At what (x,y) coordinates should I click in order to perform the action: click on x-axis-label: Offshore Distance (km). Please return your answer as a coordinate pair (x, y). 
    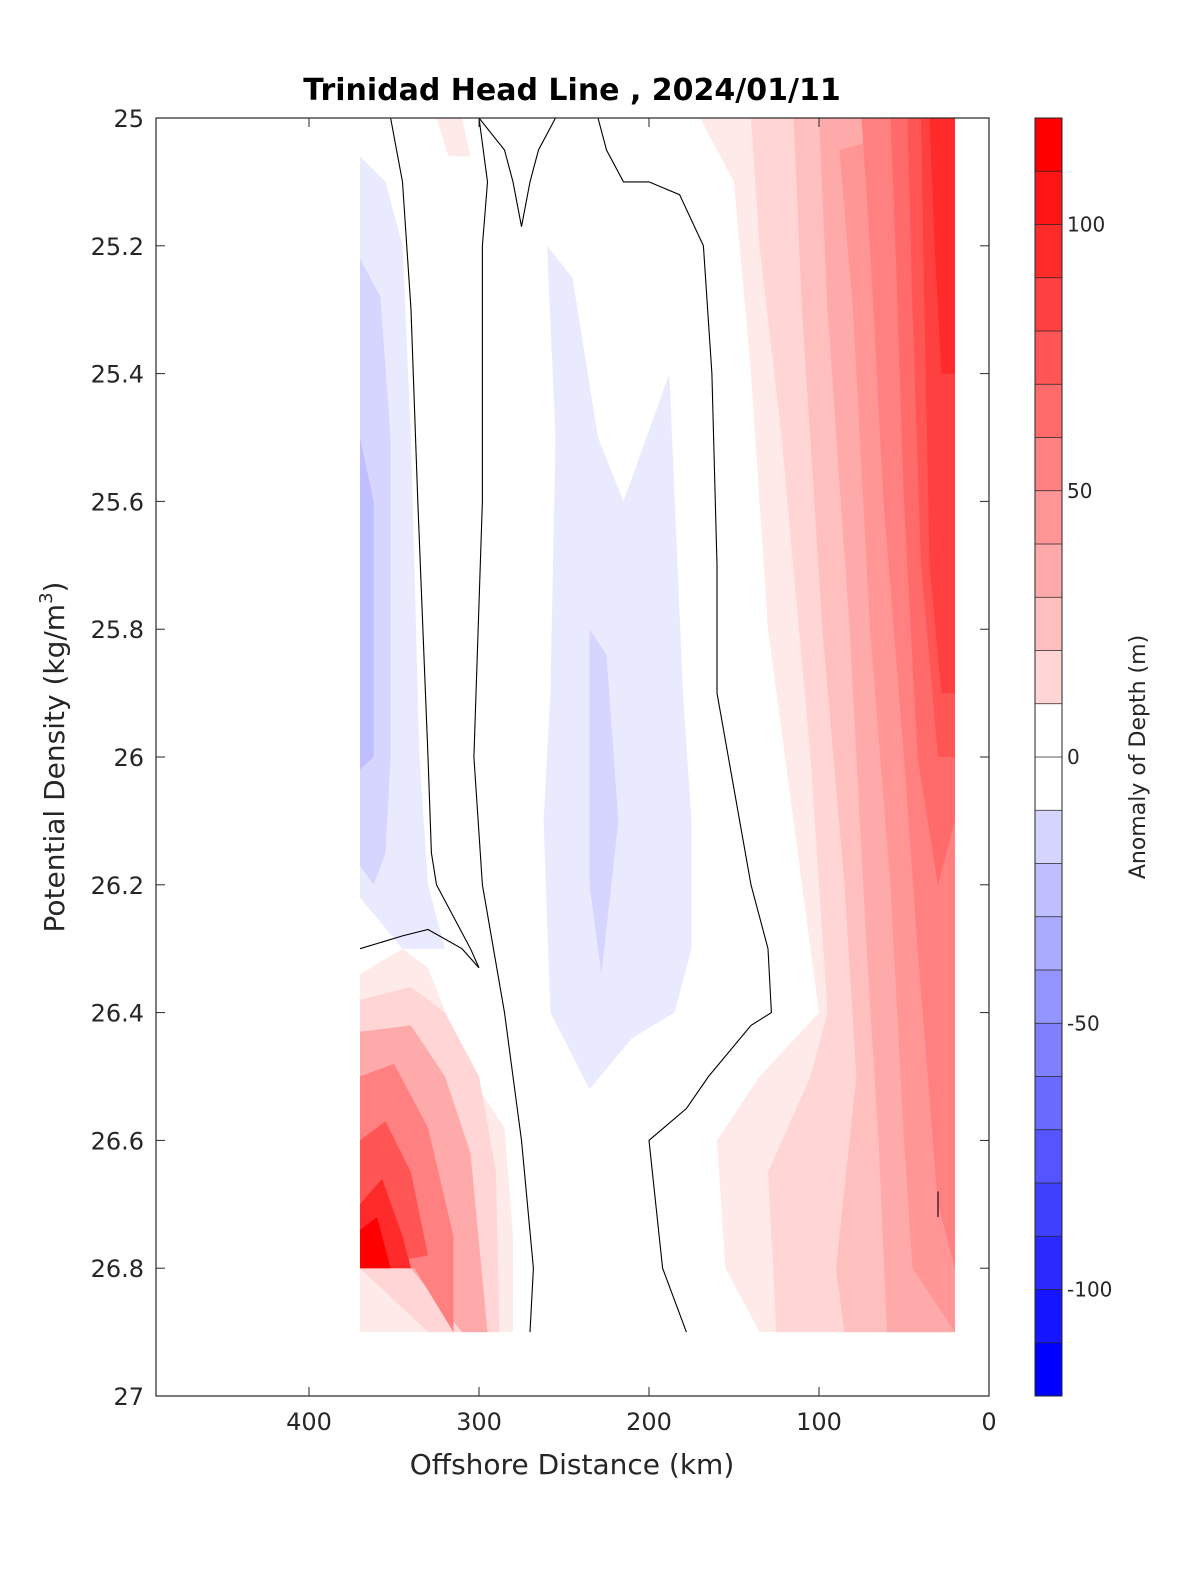
    Looking at the image, I should click on (572, 1464).